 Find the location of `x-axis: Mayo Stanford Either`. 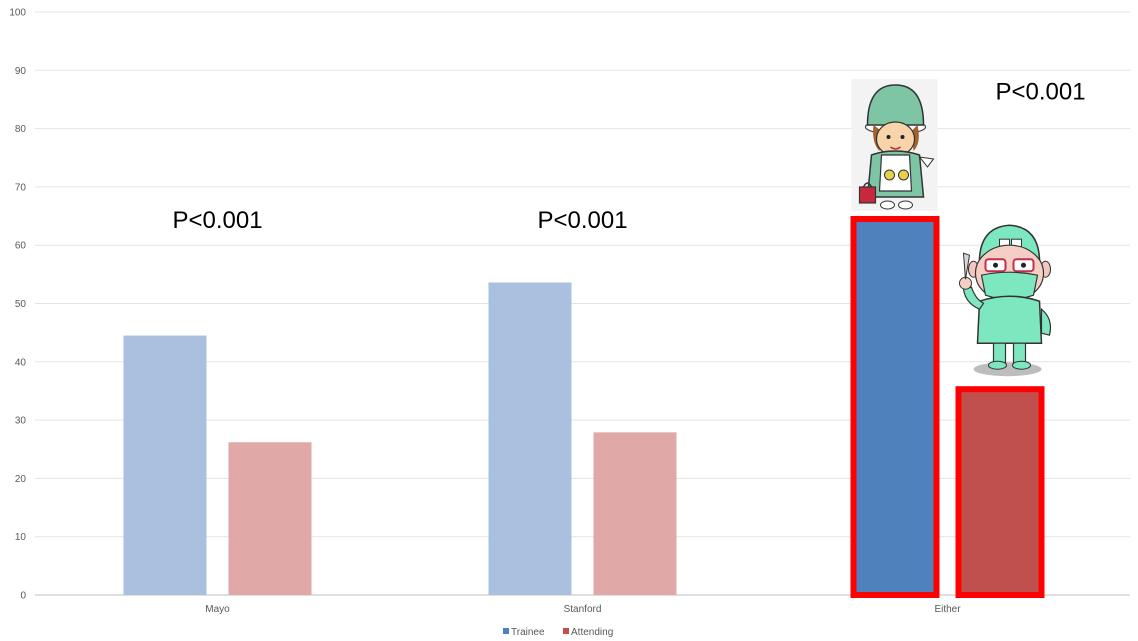

x-axis: Mayo Stanford Either is located at coordinates (583, 609).